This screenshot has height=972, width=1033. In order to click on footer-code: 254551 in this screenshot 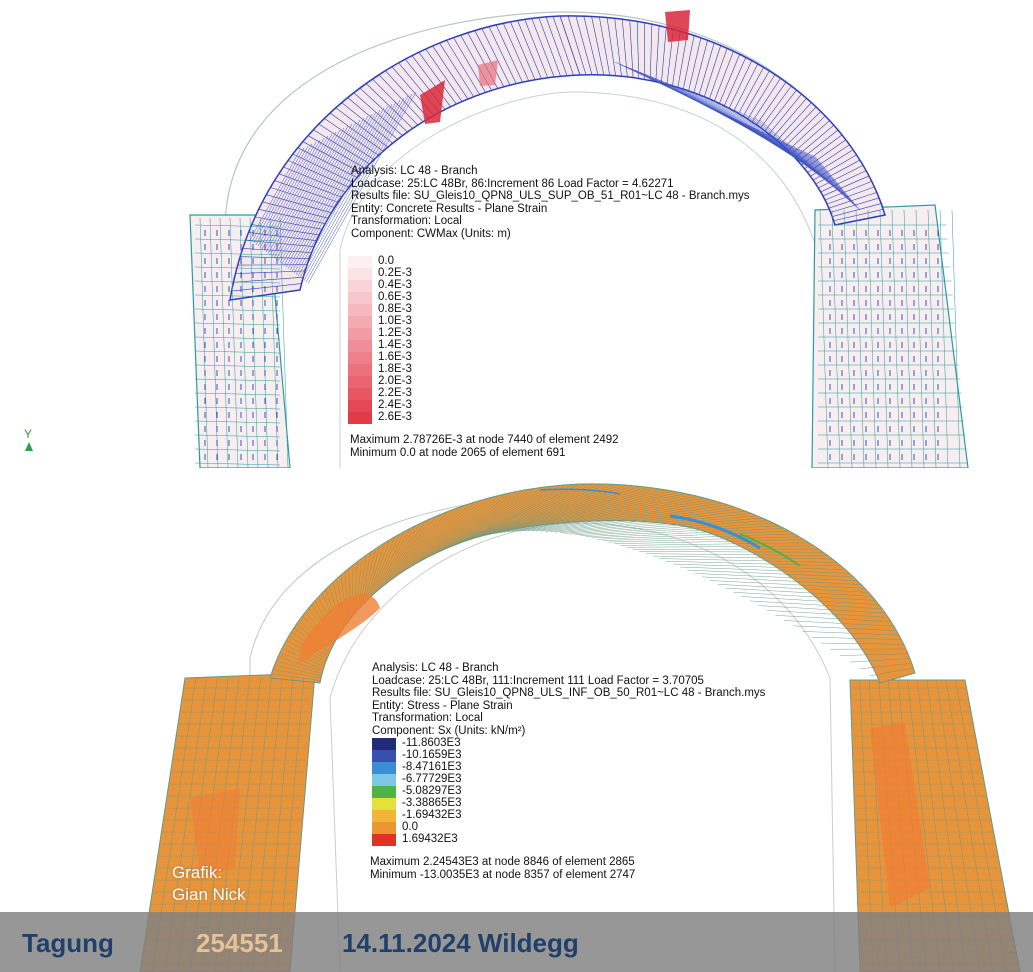, I will do `click(239, 943)`.